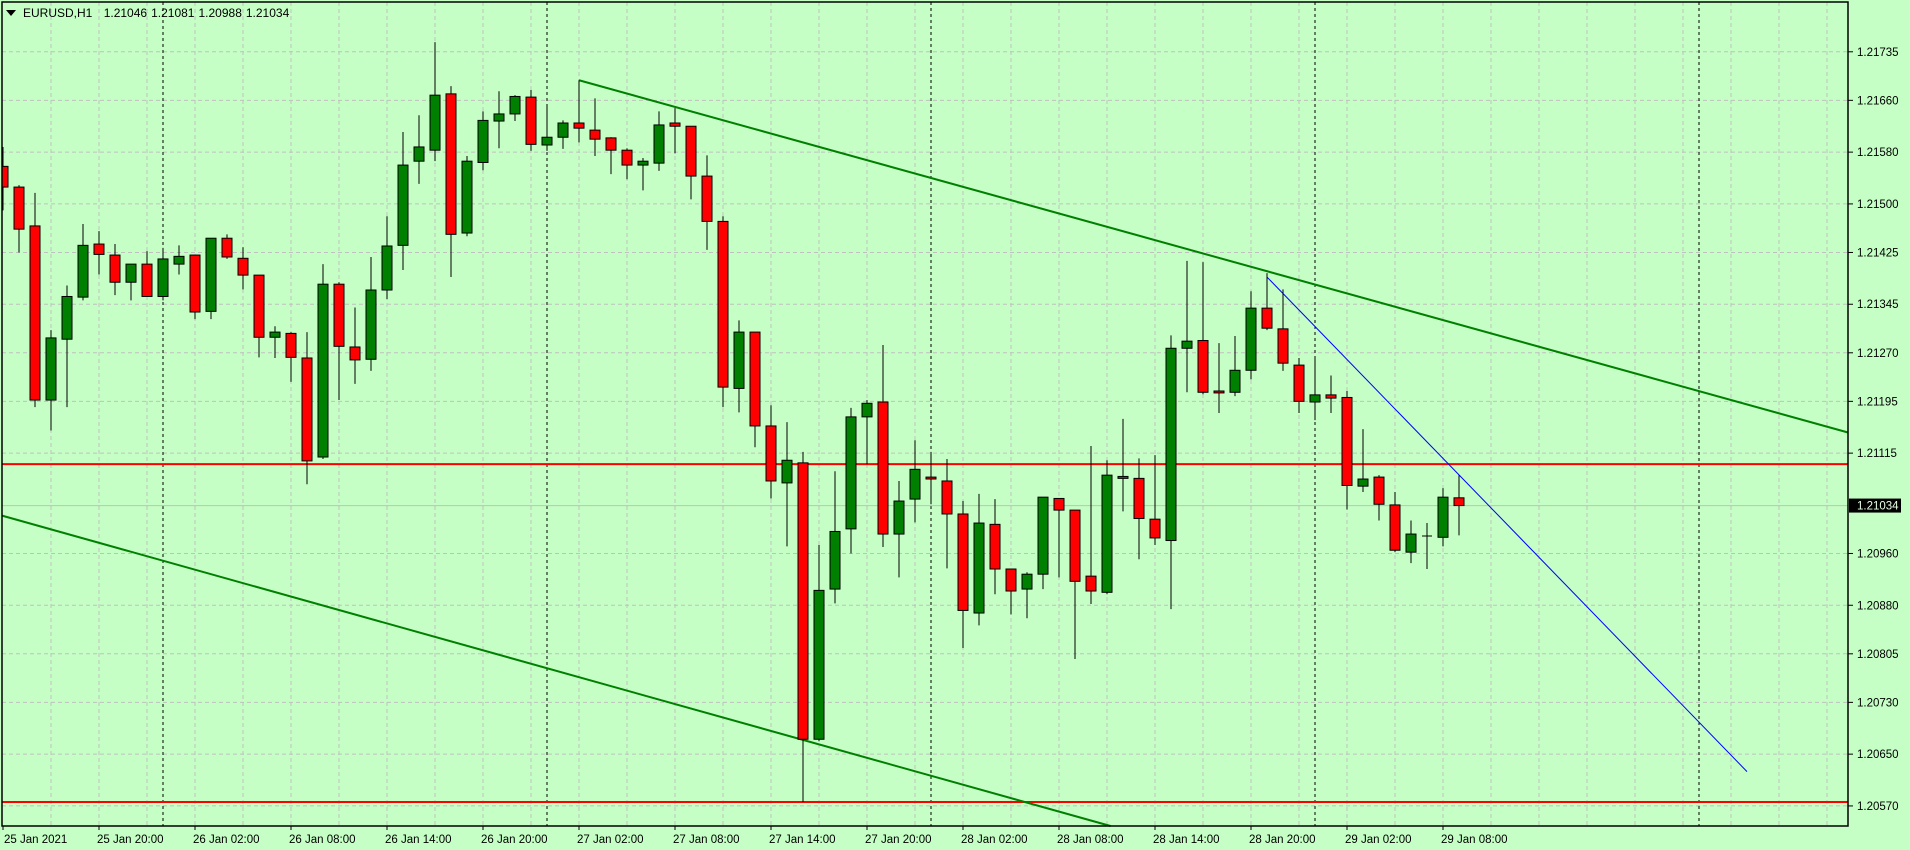  Describe the element at coordinates (173, 13) in the screenshot. I see `high-value: 1.21081` at that location.